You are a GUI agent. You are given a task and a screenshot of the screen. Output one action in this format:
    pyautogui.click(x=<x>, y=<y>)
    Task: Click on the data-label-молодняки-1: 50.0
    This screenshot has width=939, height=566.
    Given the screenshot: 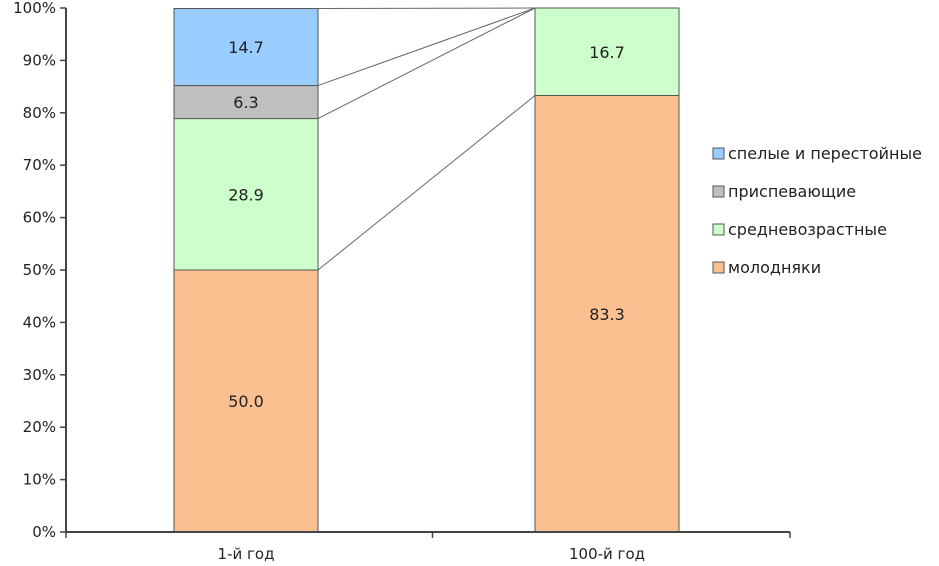 What is the action you would take?
    pyautogui.click(x=246, y=401)
    